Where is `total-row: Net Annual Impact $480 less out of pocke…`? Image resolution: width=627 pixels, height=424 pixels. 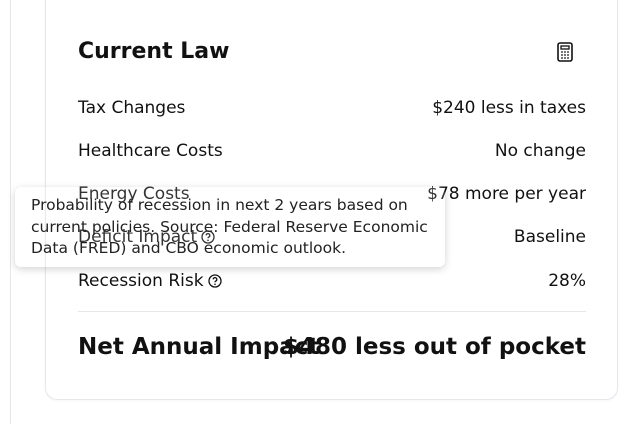 total-row: Net Annual Impact $480 less out of pocke… is located at coordinates (332, 347).